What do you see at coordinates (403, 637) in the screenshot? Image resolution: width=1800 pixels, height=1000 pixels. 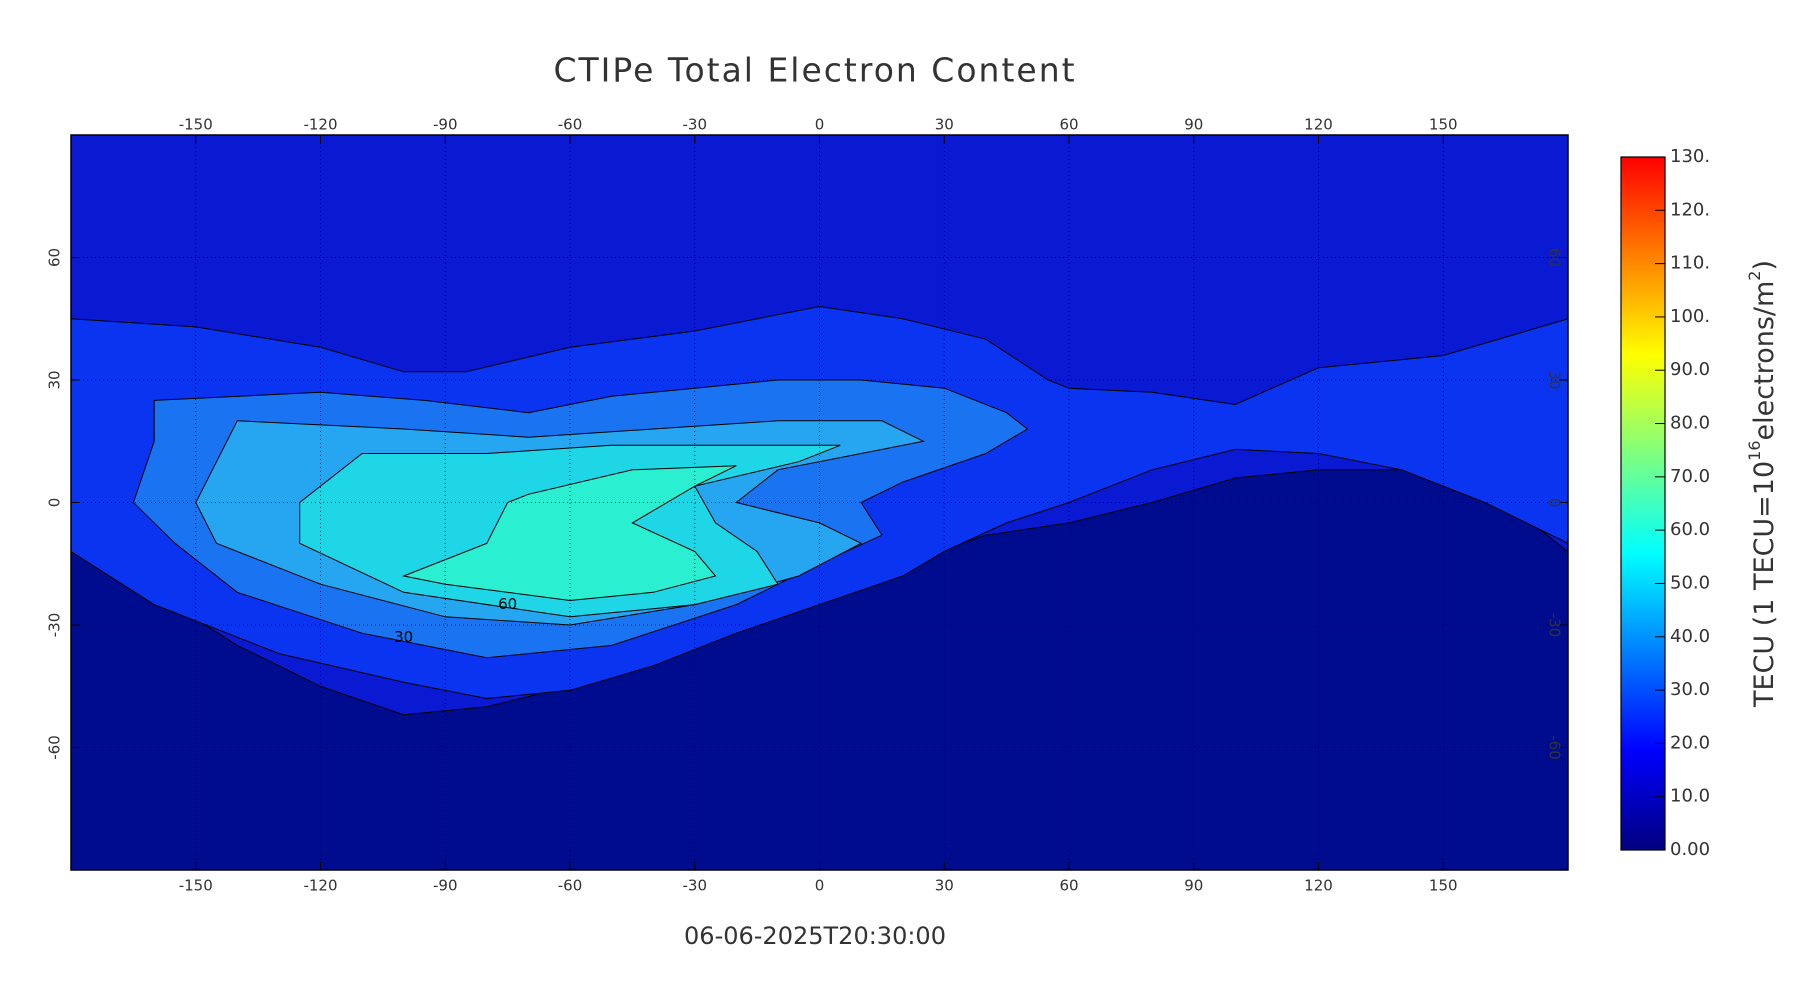 I see `contour-label: 30` at bounding box center [403, 637].